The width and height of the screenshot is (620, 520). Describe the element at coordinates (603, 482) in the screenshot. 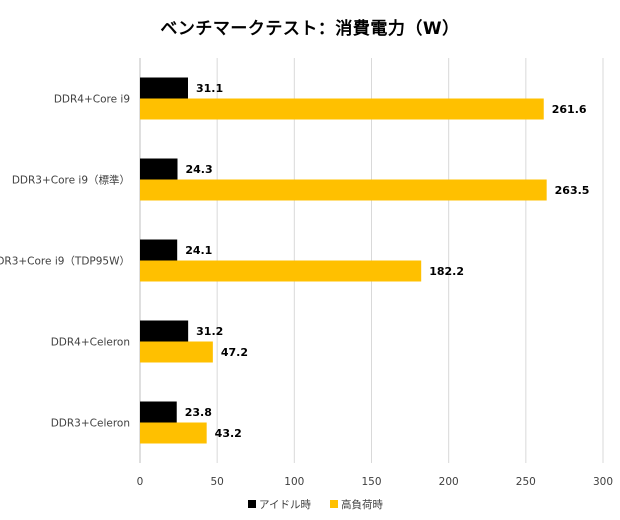

I see `x-tick-label: 300` at that location.